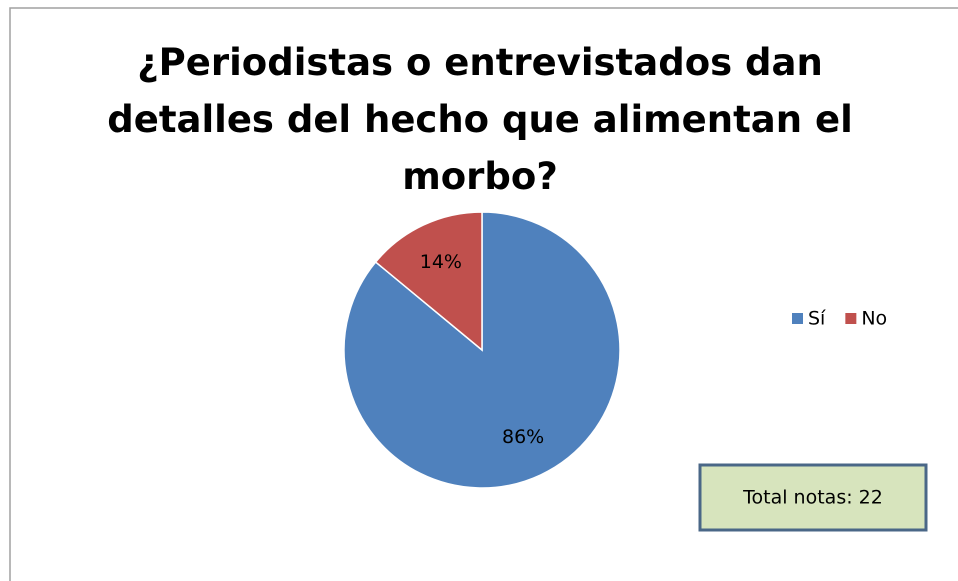 Image resolution: width=958 pixels, height=581 pixels. What do you see at coordinates (428, 281) in the screenshot?
I see `pie-slice` at bounding box center [428, 281].